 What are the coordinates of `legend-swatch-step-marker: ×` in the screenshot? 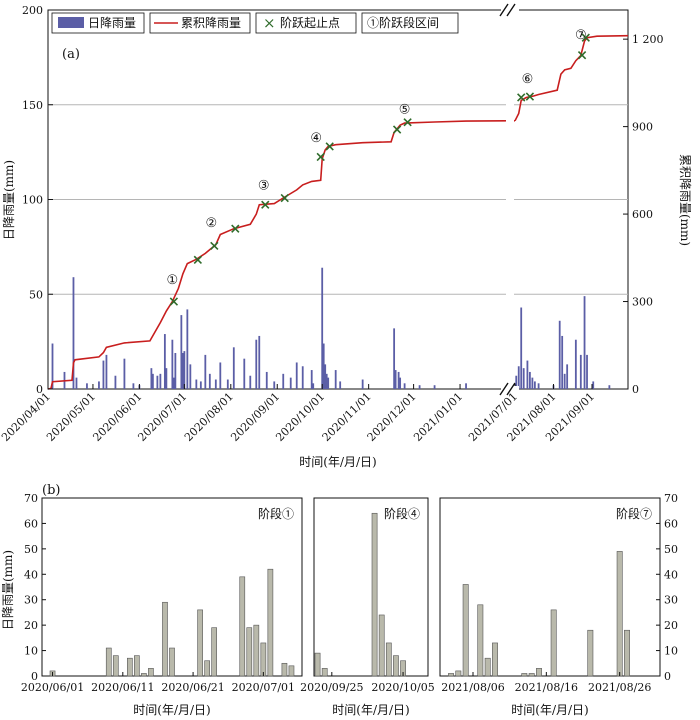 It's located at (269, 23).